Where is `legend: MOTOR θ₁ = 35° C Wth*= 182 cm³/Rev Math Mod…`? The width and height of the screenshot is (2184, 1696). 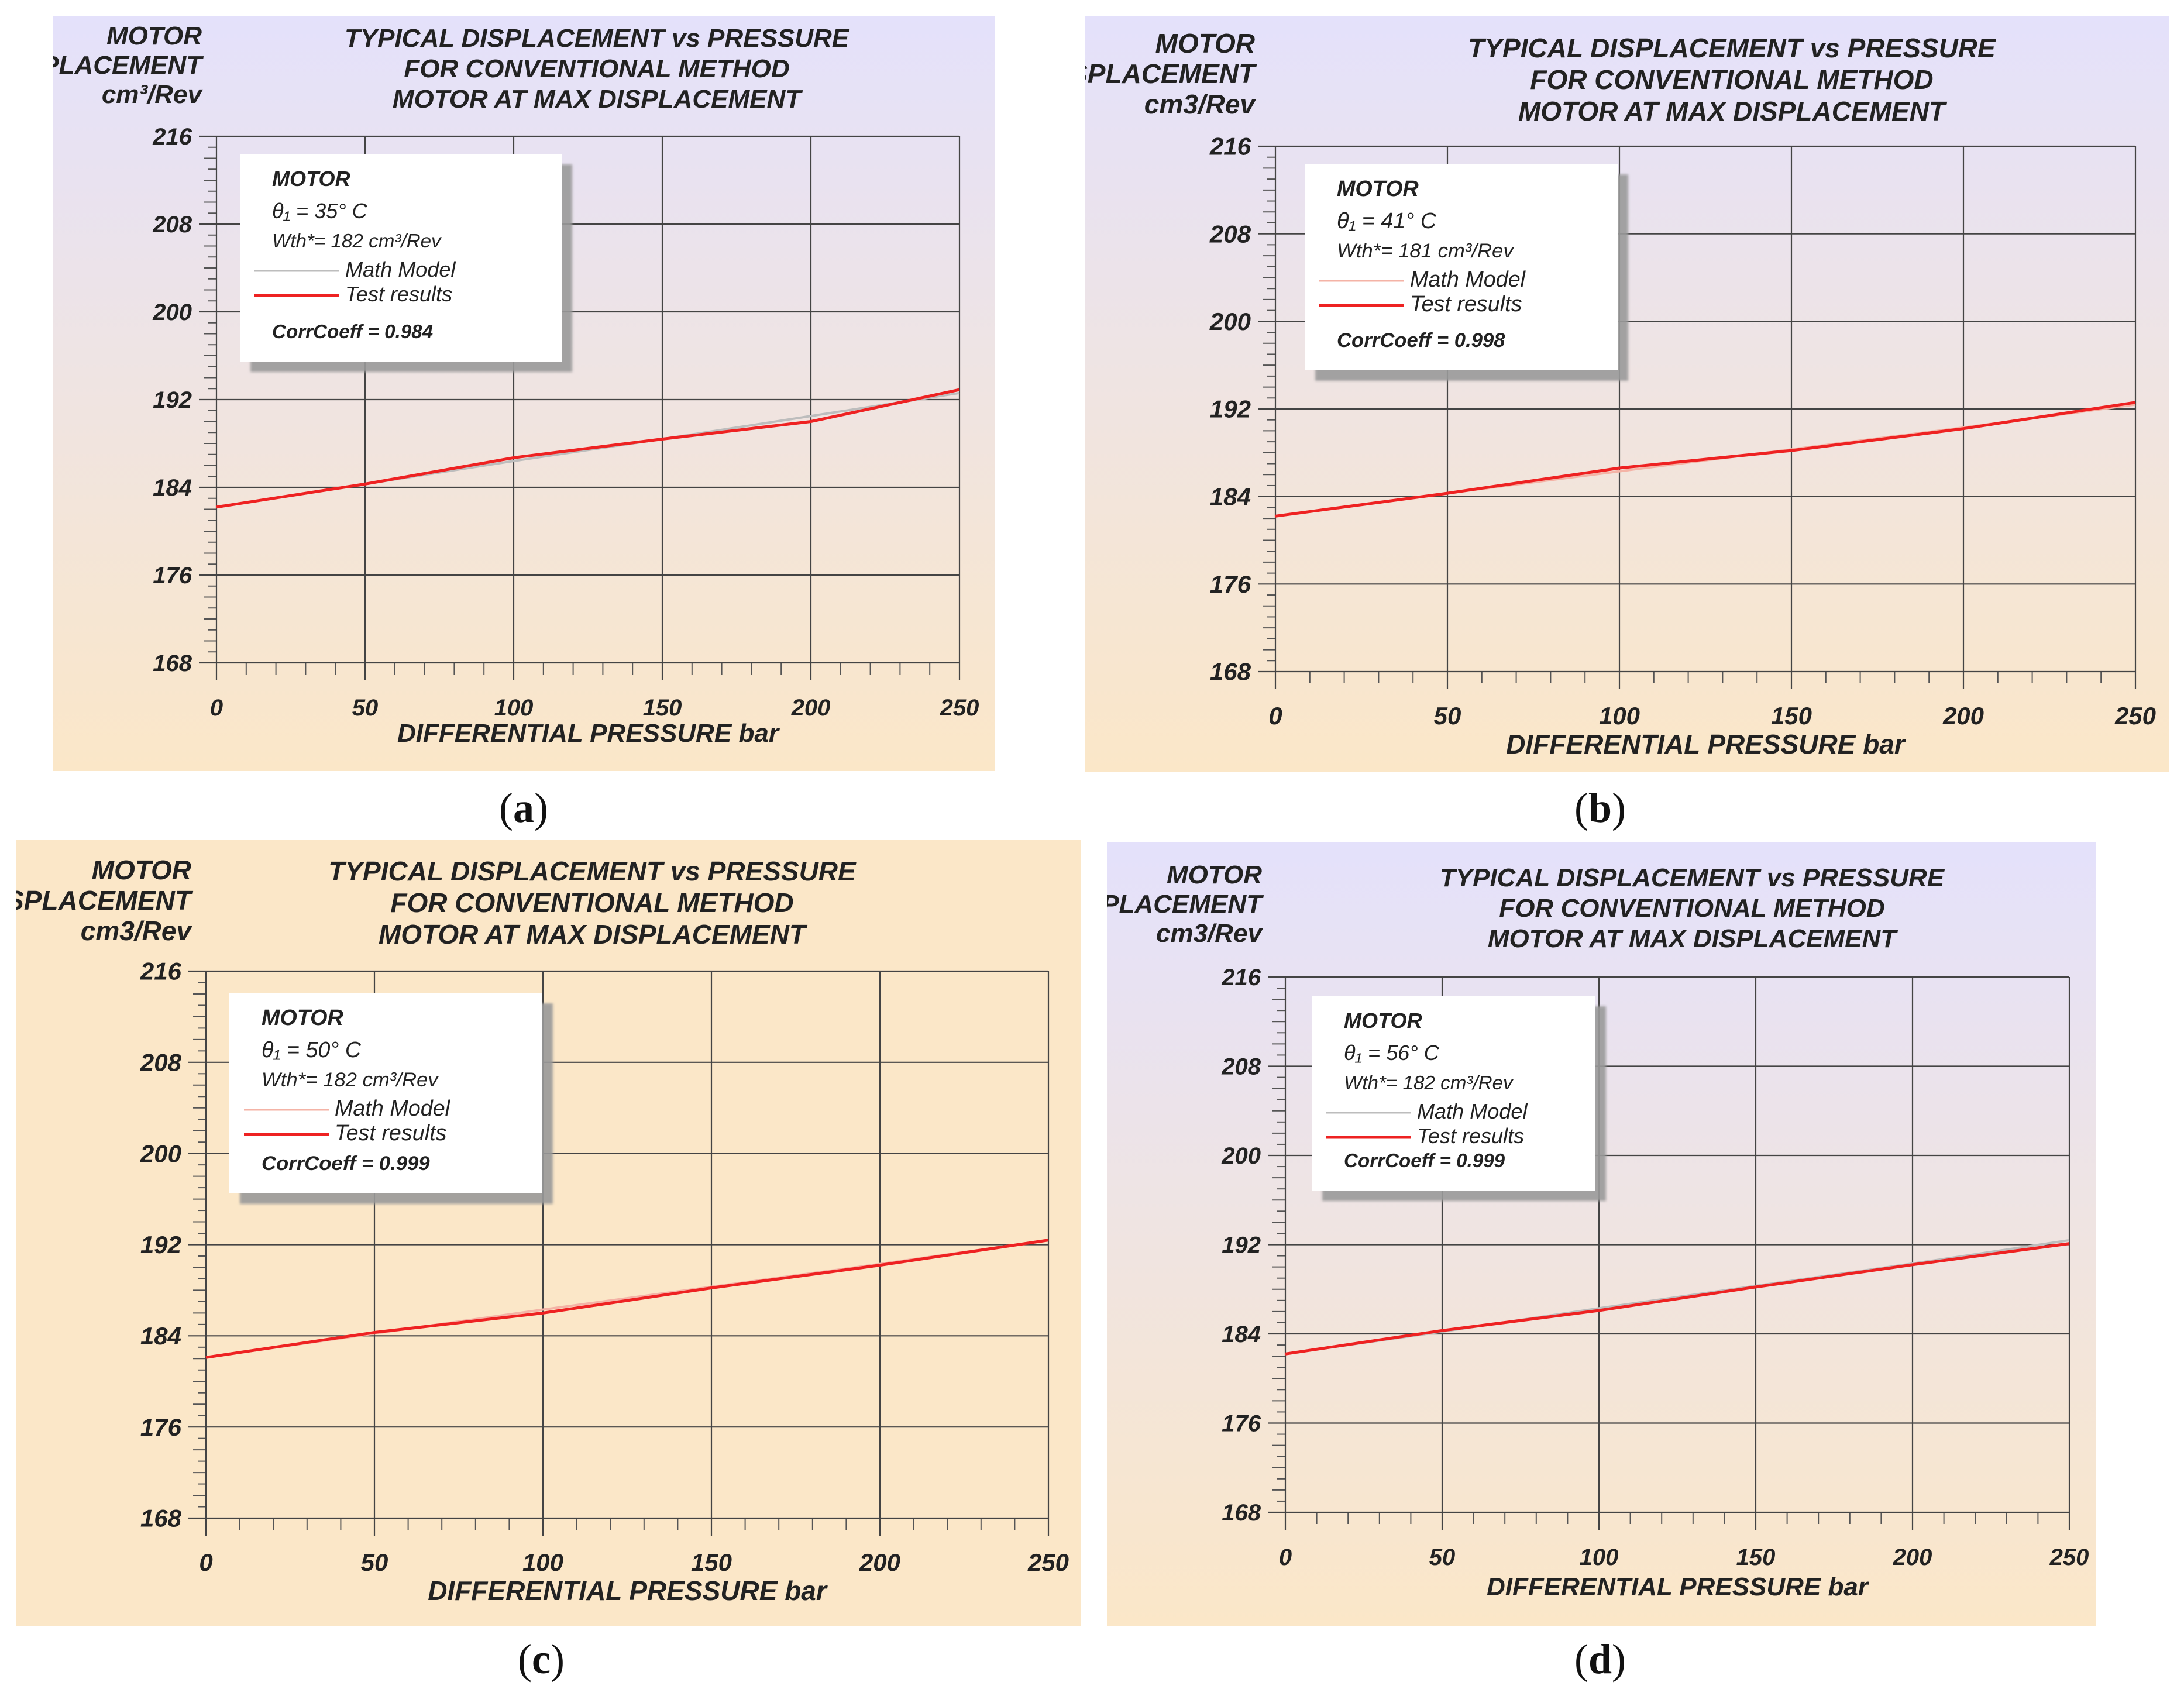 legend: MOTOR θ₁ = 35° C Wth*= 182 cm³/Rev Math Mod… is located at coordinates (401, 258).